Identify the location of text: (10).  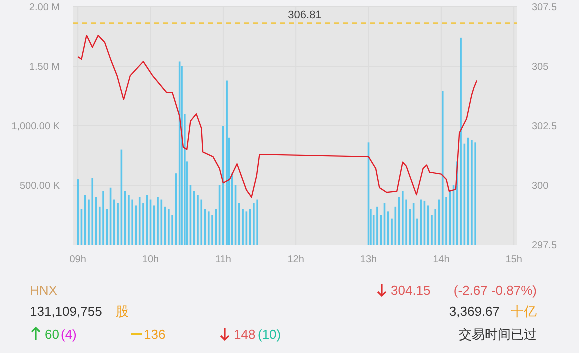
(270, 334).